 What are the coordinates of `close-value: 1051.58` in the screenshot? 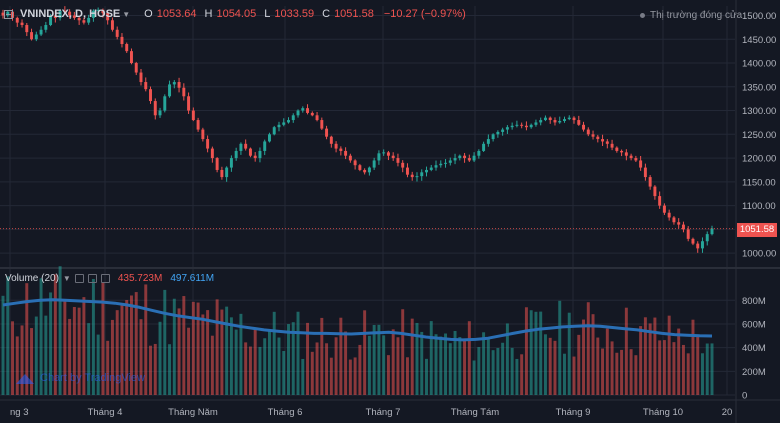 It's located at (354, 14).